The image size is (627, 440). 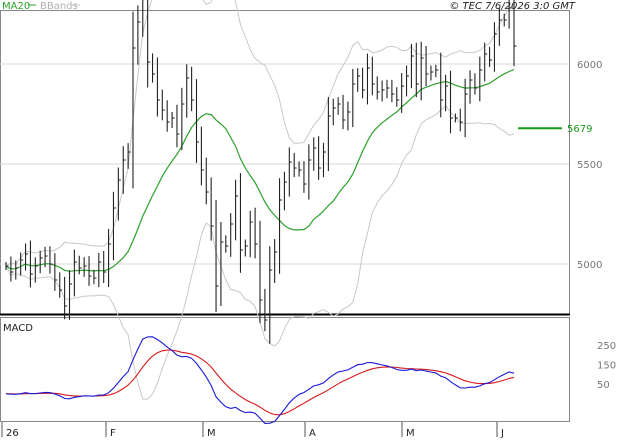 I want to click on x-tick-label: J, so click(x=502, y=433).